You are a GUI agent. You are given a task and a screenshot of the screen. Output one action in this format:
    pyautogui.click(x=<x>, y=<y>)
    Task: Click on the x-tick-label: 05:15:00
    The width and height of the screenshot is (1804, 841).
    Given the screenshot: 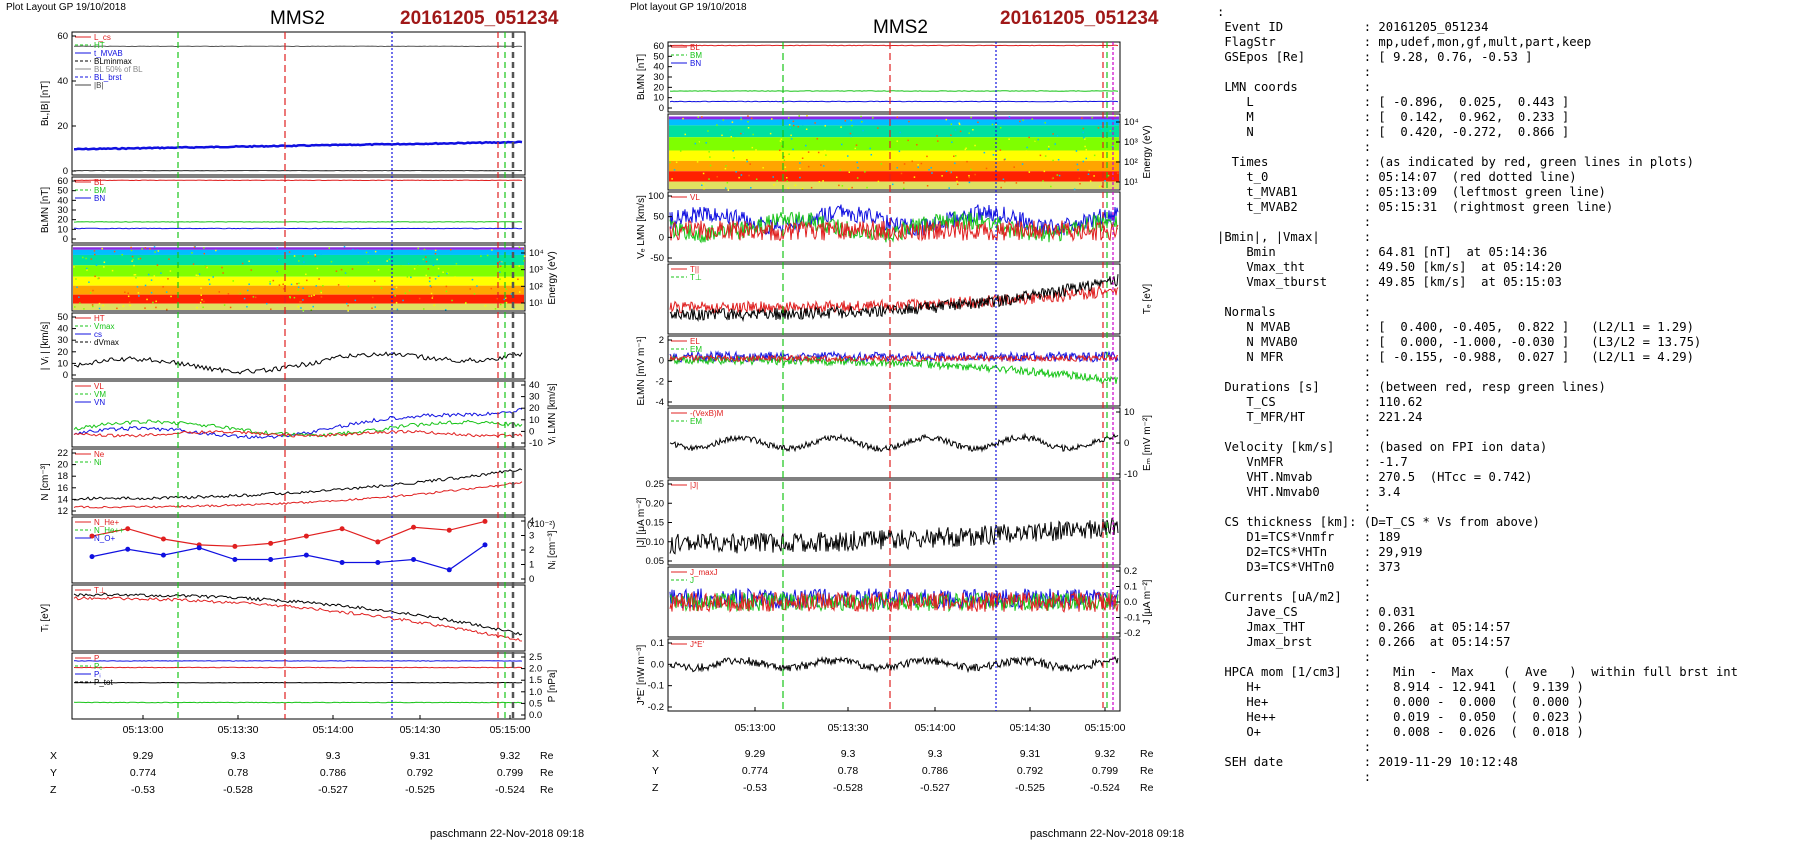 What is the action you would take?
    pyautogui.click(x=1105, y=728)
    